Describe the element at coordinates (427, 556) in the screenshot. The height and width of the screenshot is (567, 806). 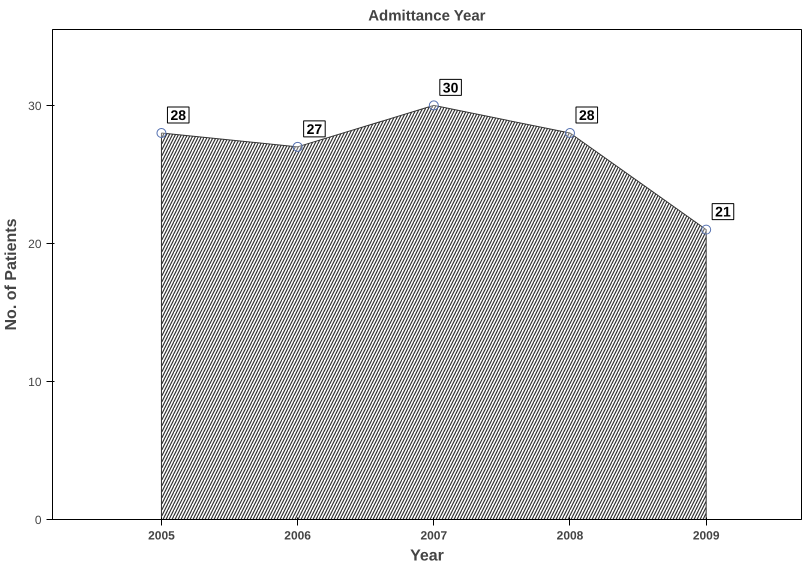
I see `x-axis-title: Year` at that location.